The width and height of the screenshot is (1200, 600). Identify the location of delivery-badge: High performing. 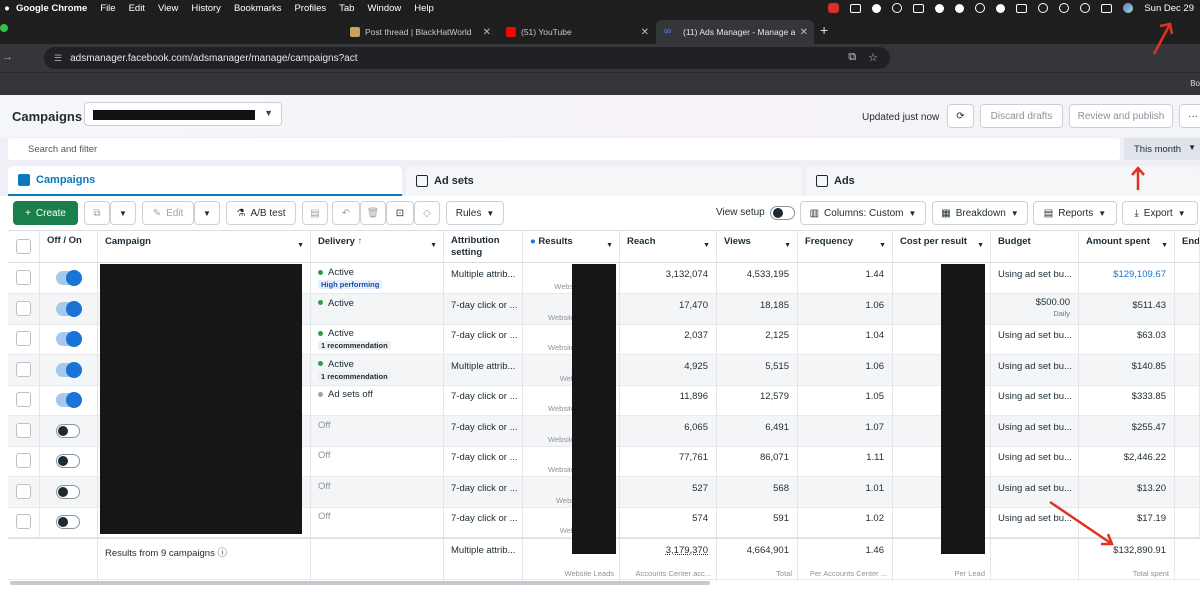
(350, 284).